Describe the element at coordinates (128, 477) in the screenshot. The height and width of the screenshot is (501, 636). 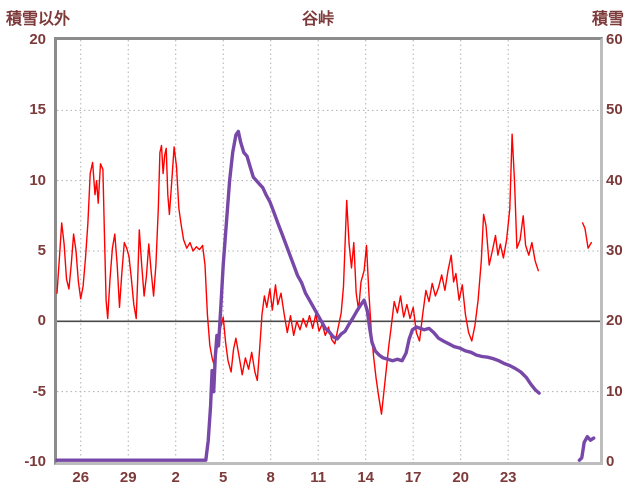
I see `x-axis-tick-label: 29` at that location.